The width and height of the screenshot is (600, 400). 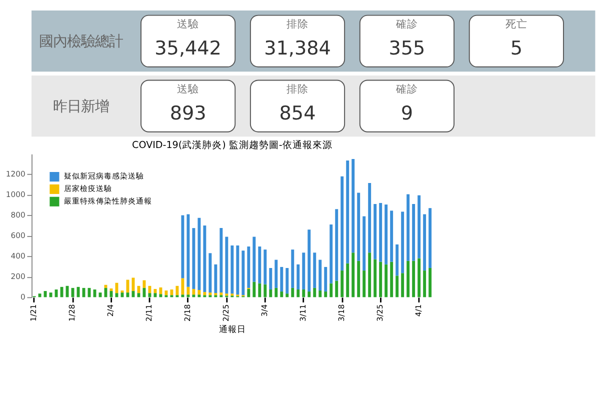 I want to click on y-tick-label: 600, so click(x=18, y=235).